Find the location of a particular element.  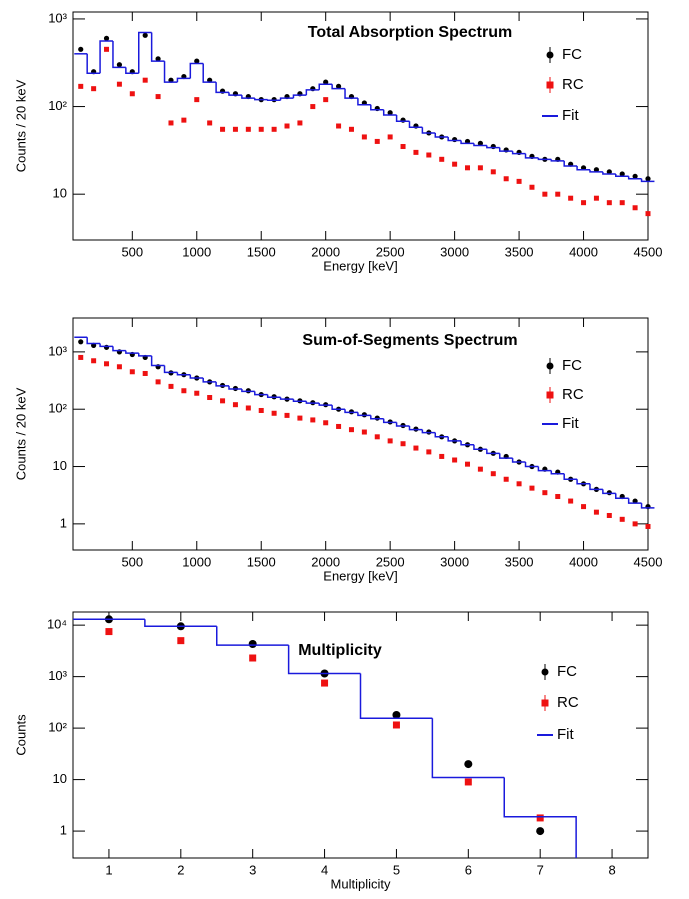

chart-title: Total Absorption Spectrum is located at coordinates (410, 32).